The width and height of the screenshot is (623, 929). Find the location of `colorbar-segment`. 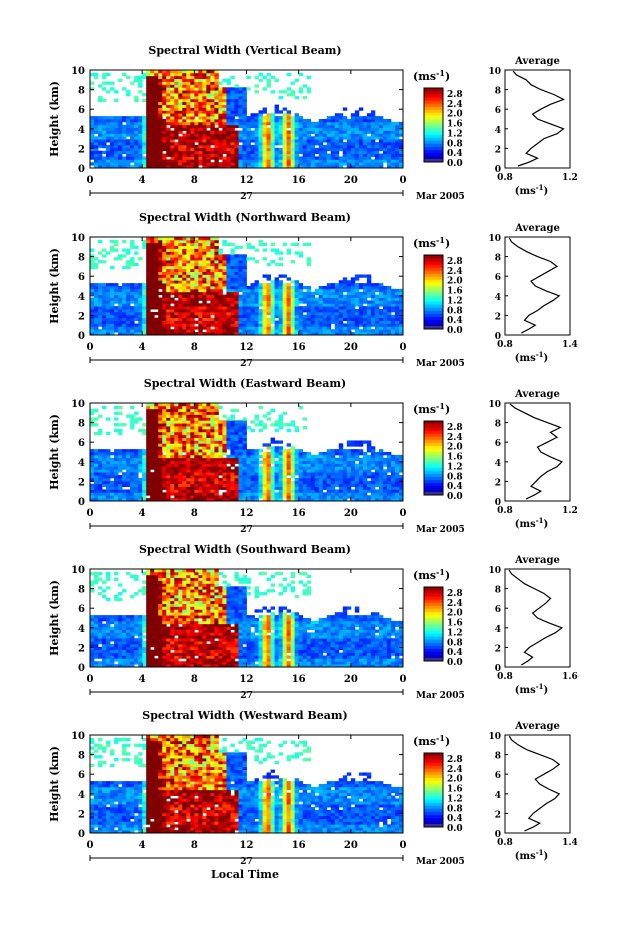

colorbar-segment is located at coordinates (433, 297).